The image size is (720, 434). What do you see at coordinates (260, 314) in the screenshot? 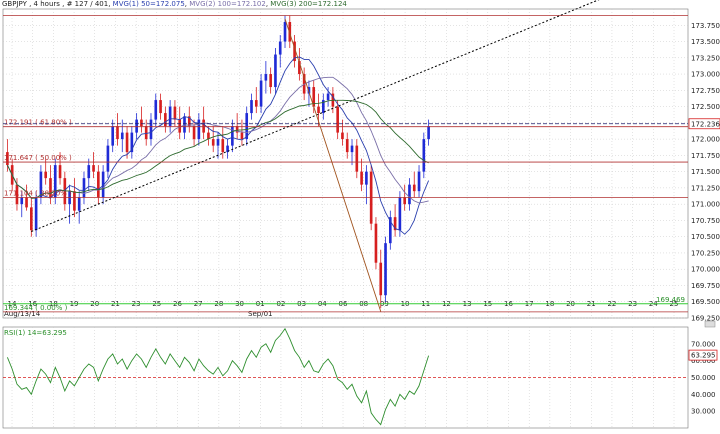
I see `date-label-sep: Sep/01` at bounding box center [260, 314].